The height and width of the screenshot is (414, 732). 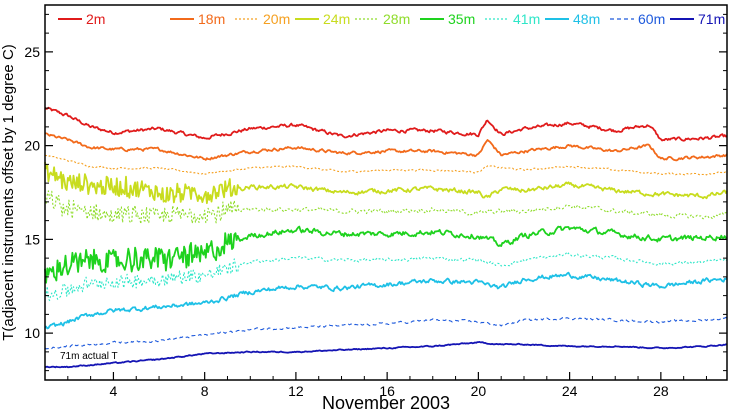 I want to click on legend-label-71m: 71m, so click(x=711, y=19).